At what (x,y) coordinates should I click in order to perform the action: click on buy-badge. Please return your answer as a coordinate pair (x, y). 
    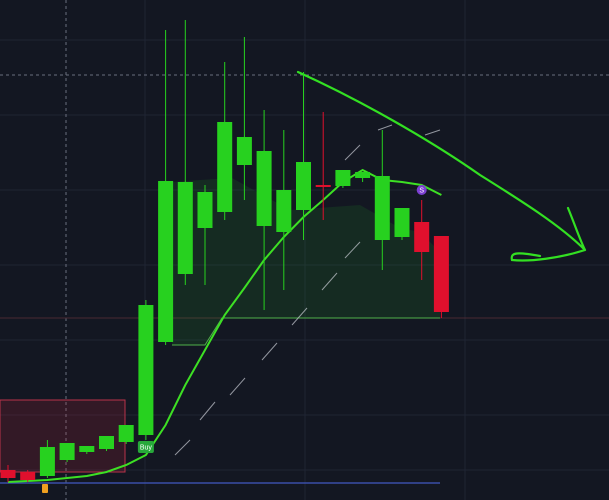
    Looking at the image, I should click on (145, 447).